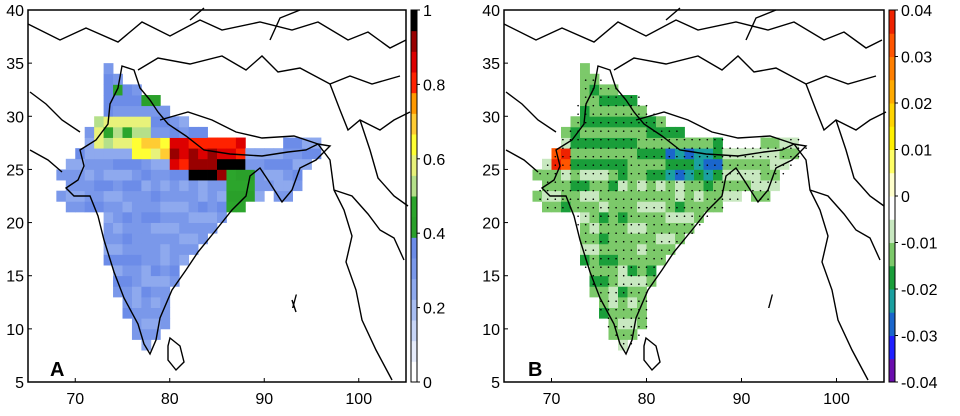 This screenshot has height=416, width=960. I want to click on colorbar-tick-label: 0.01, so click(916, 151).